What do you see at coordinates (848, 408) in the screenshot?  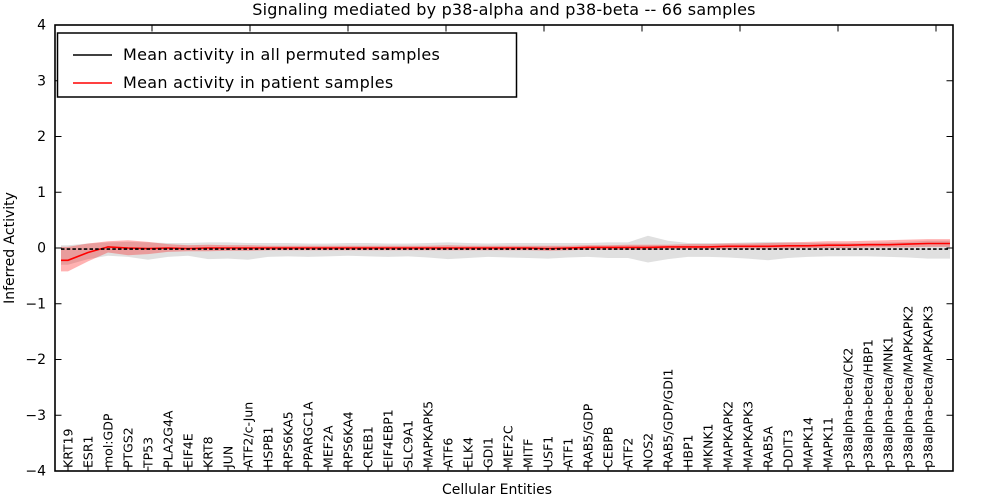 I see `x-tick-label: p38alpha-beta/CK2` at bounding box center [848, 408].